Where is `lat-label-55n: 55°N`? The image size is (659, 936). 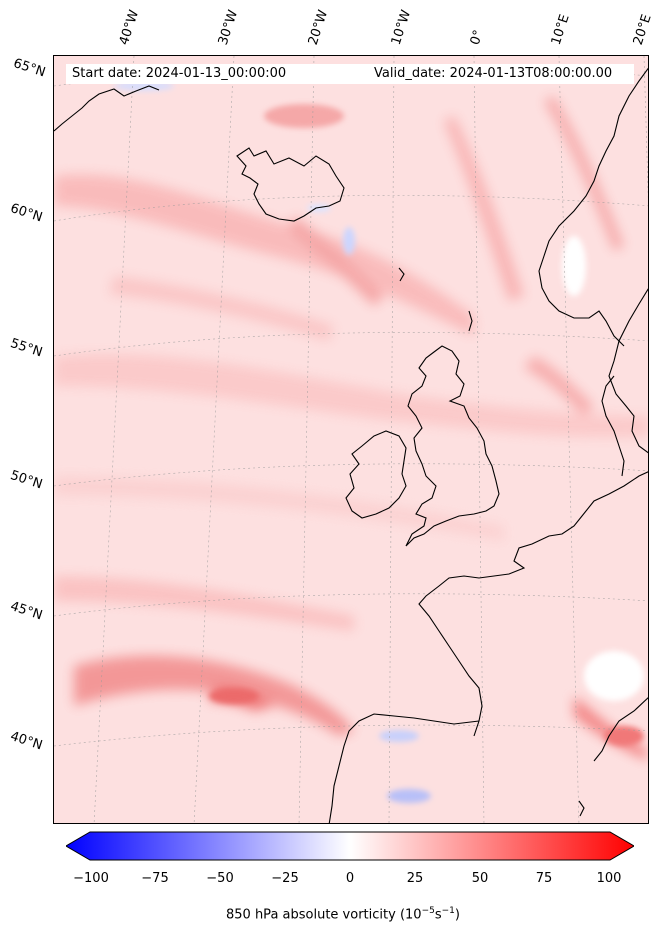 lat-label-55n: 55°N is located at coordinates (26, 348).